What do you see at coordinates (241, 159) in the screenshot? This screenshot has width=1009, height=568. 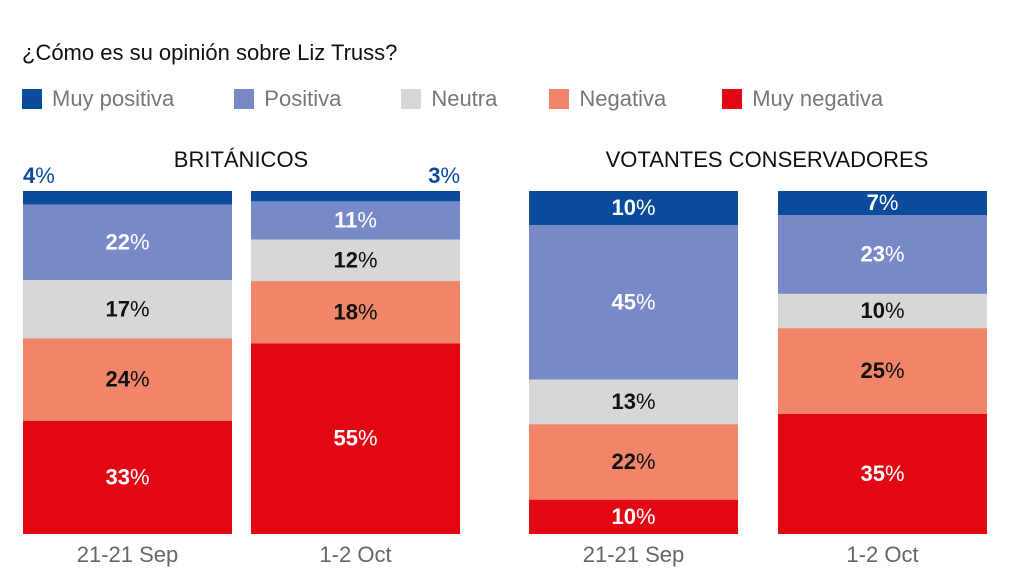 I see `panel-title: BRITÁNICOS` at bounding box center [241, 159].